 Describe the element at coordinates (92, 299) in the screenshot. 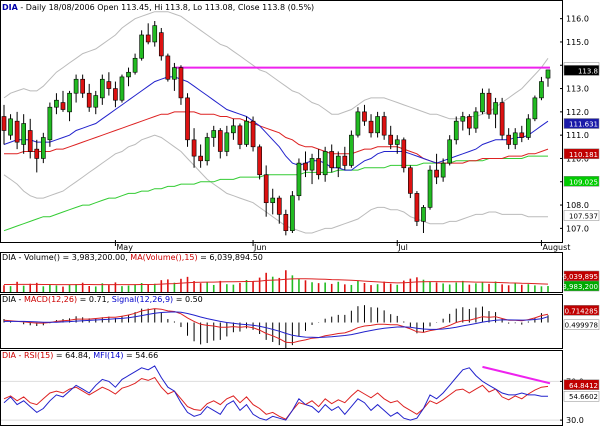

I see `macd-header-value: = 0.71` at that location.